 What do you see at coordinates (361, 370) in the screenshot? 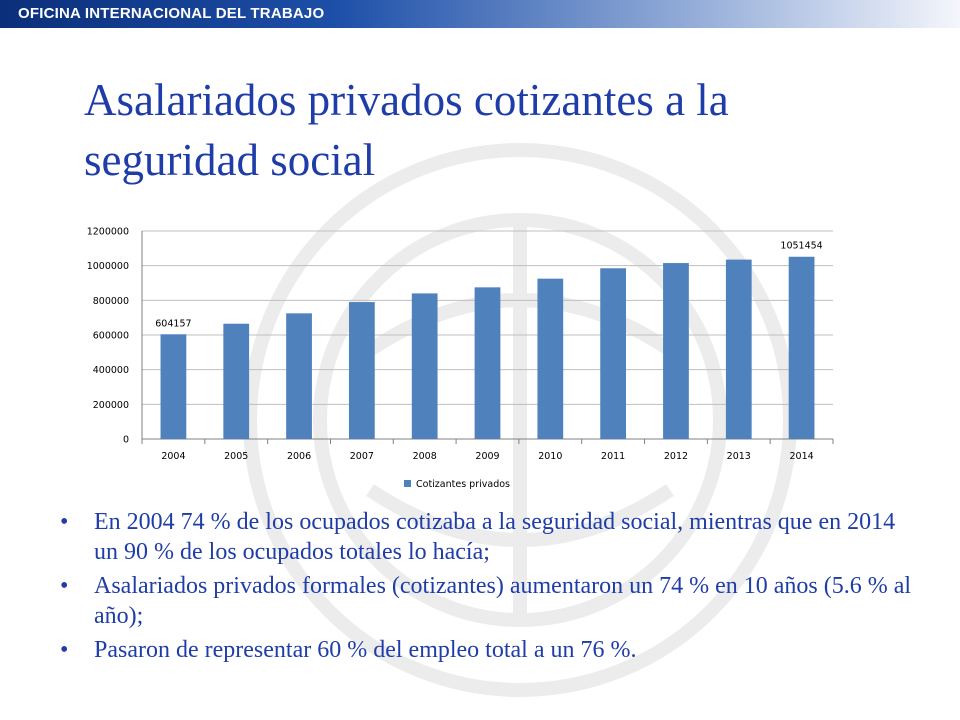
I see `bar-2007` at bounding box center [361, 370].